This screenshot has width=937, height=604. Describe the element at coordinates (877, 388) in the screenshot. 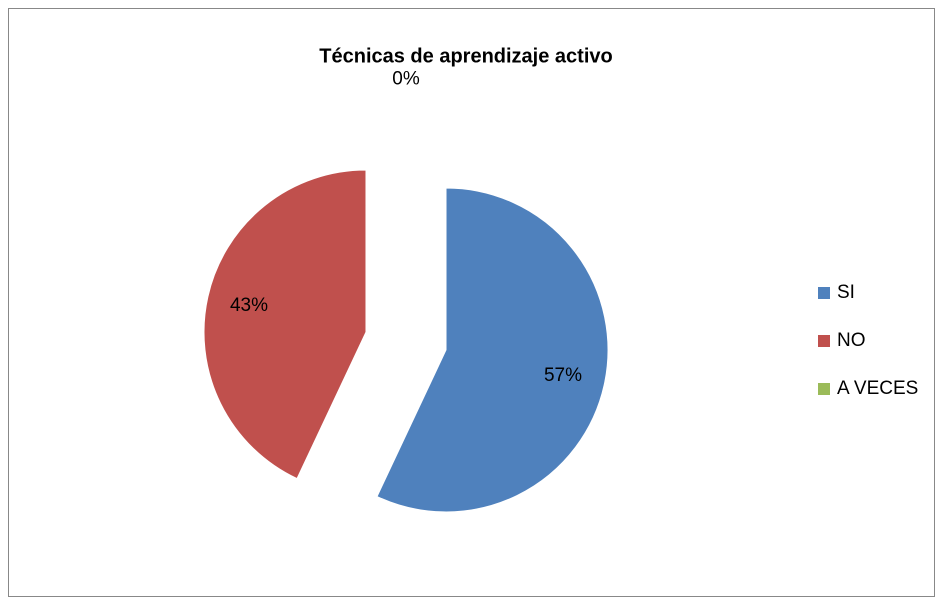

I see `legend-label: A VECES` at that location.